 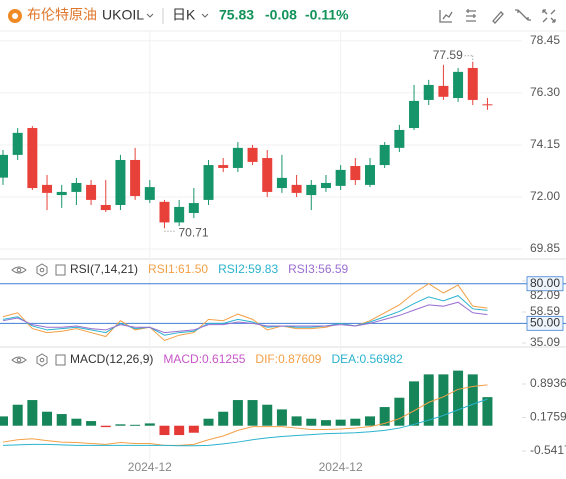 What do you see at coordinates (498, 17) in the screenshot?
I see `draw-icon` at bounding box center [498, 17].